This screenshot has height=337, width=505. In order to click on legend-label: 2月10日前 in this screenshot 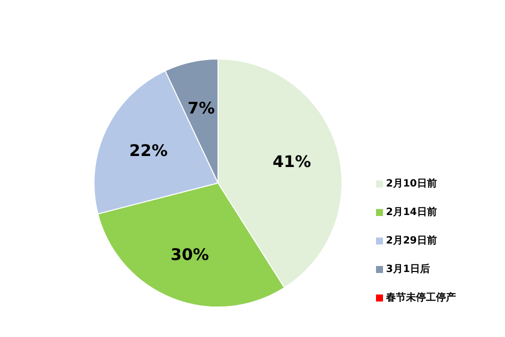, I will do `click(411, 184)`.